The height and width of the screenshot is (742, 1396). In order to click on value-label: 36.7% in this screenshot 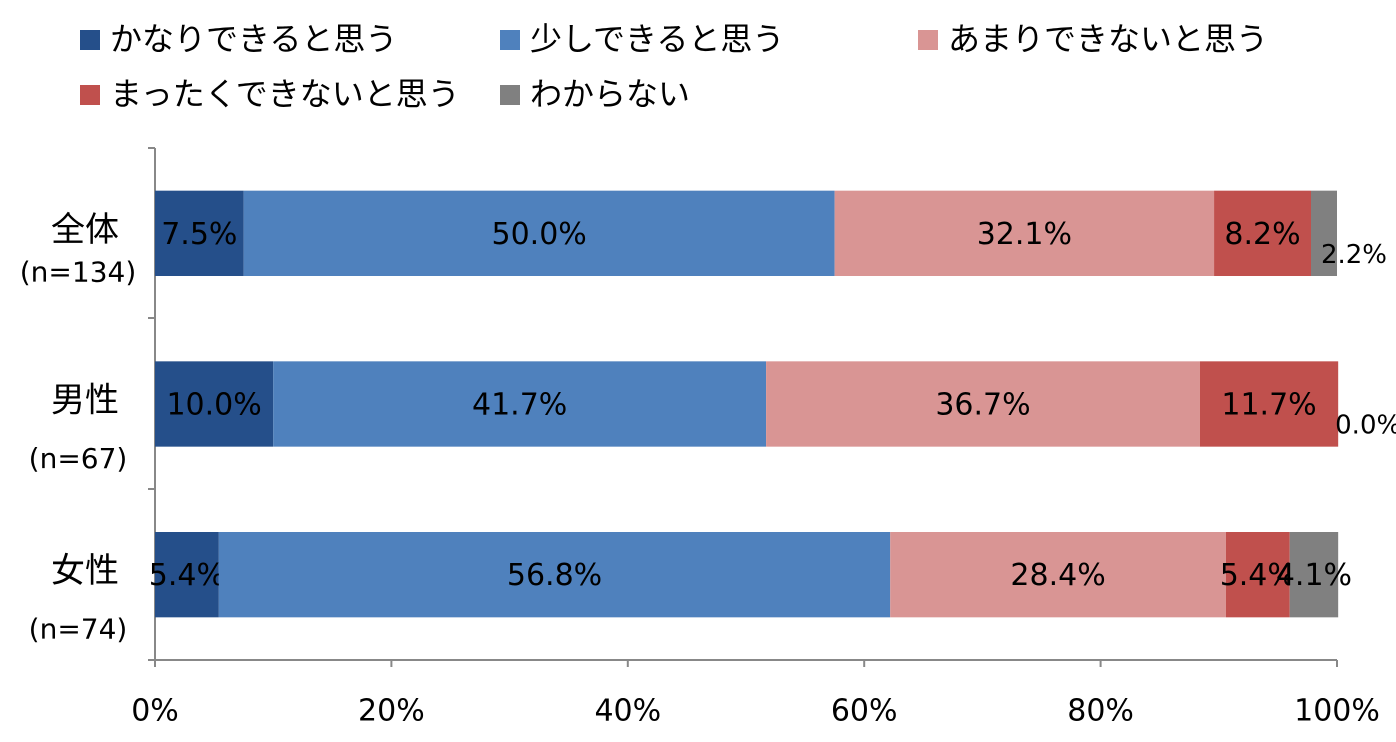, I will do `click(982, 405)`.